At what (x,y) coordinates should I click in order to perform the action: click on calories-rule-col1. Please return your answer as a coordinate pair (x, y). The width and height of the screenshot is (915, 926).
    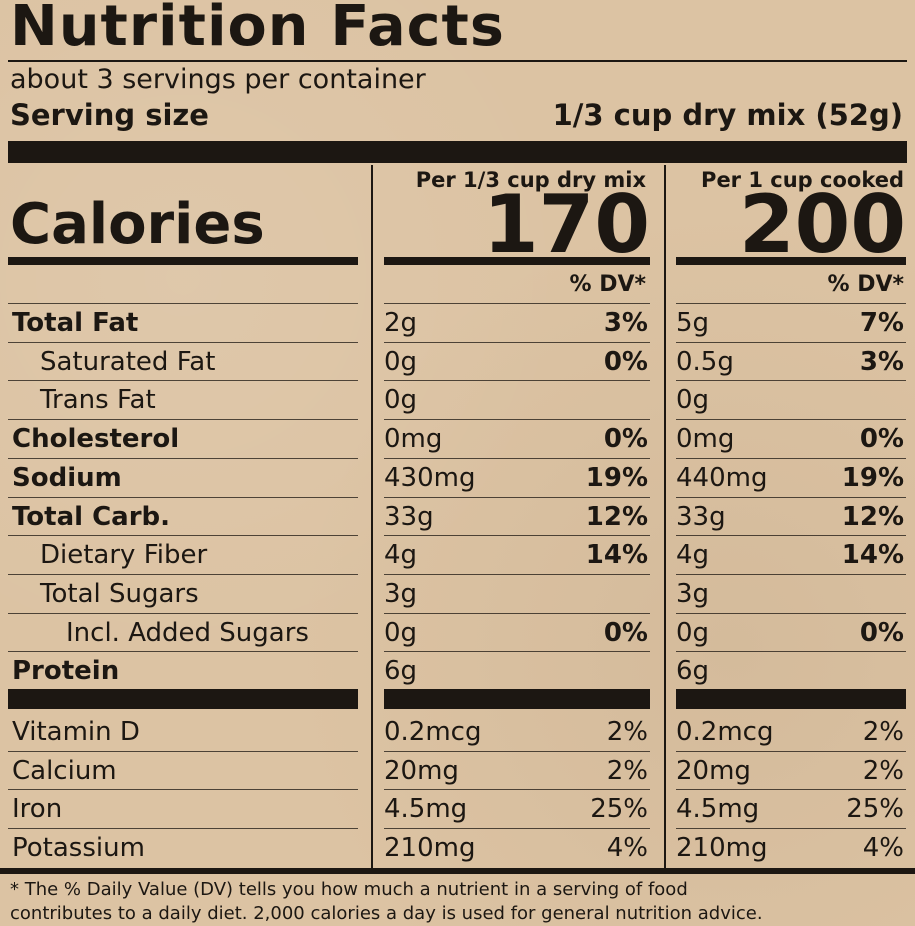
    Looking at the image, I should click on (517, 261).